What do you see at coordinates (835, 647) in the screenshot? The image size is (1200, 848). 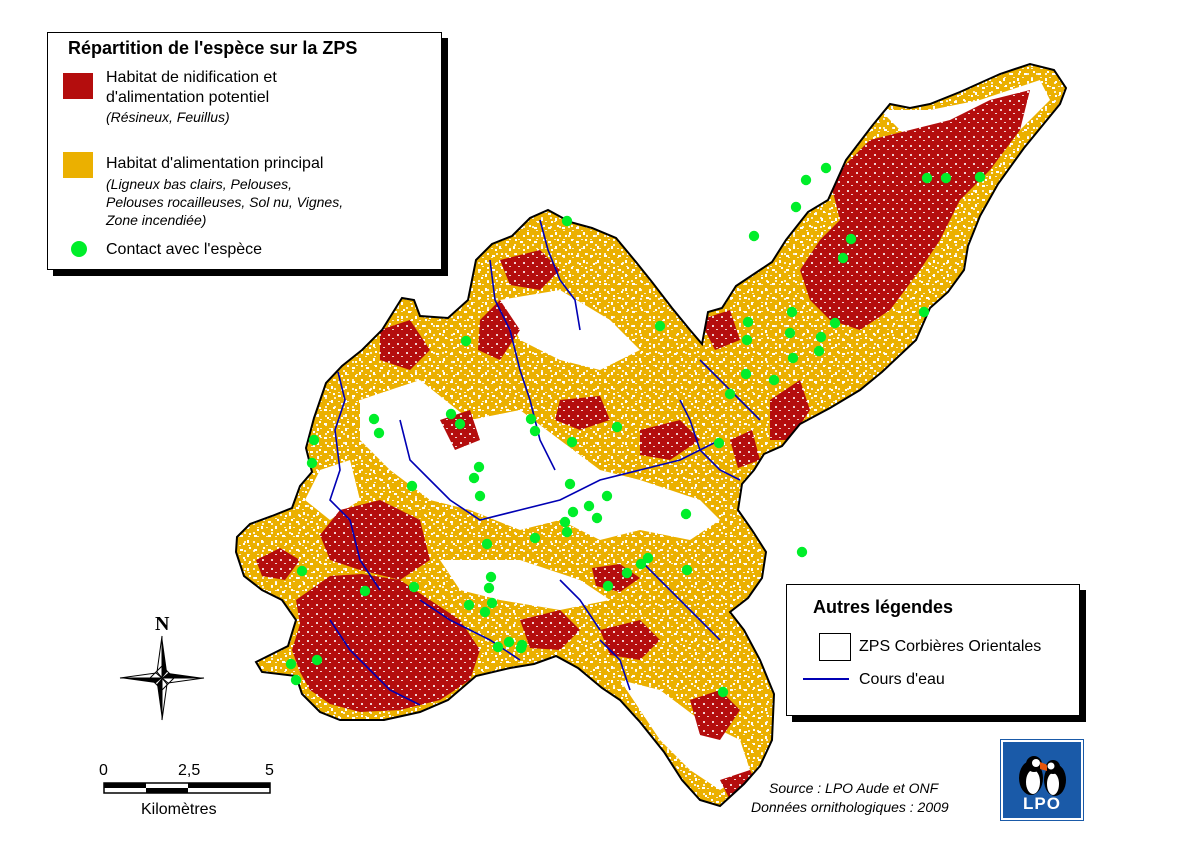 I see `zps-swatch` at bounding box center [835, 647].